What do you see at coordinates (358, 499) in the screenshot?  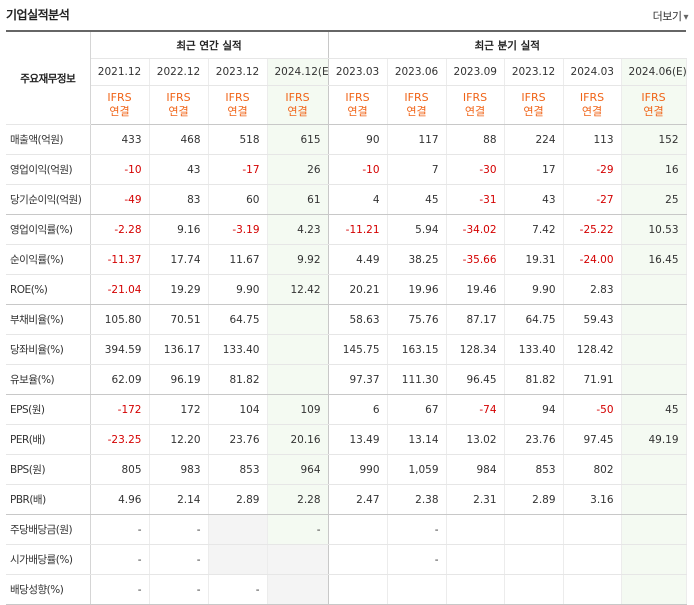 I see `table-cell: 2.47` at bounding box center [358, 499].